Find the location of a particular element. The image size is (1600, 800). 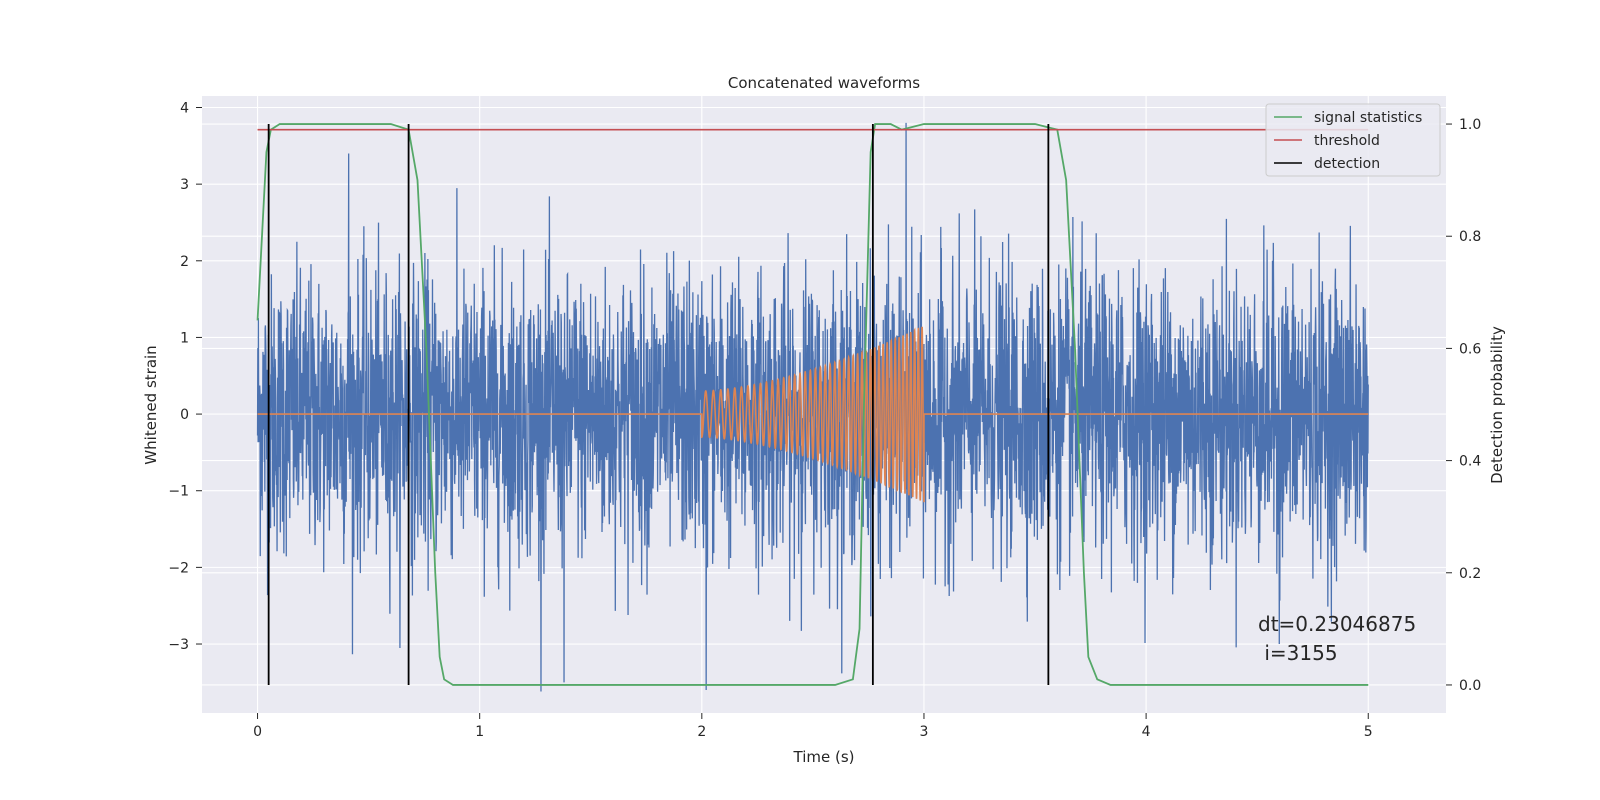

y-tick-label: −2 is located at coordinates (178, 568).